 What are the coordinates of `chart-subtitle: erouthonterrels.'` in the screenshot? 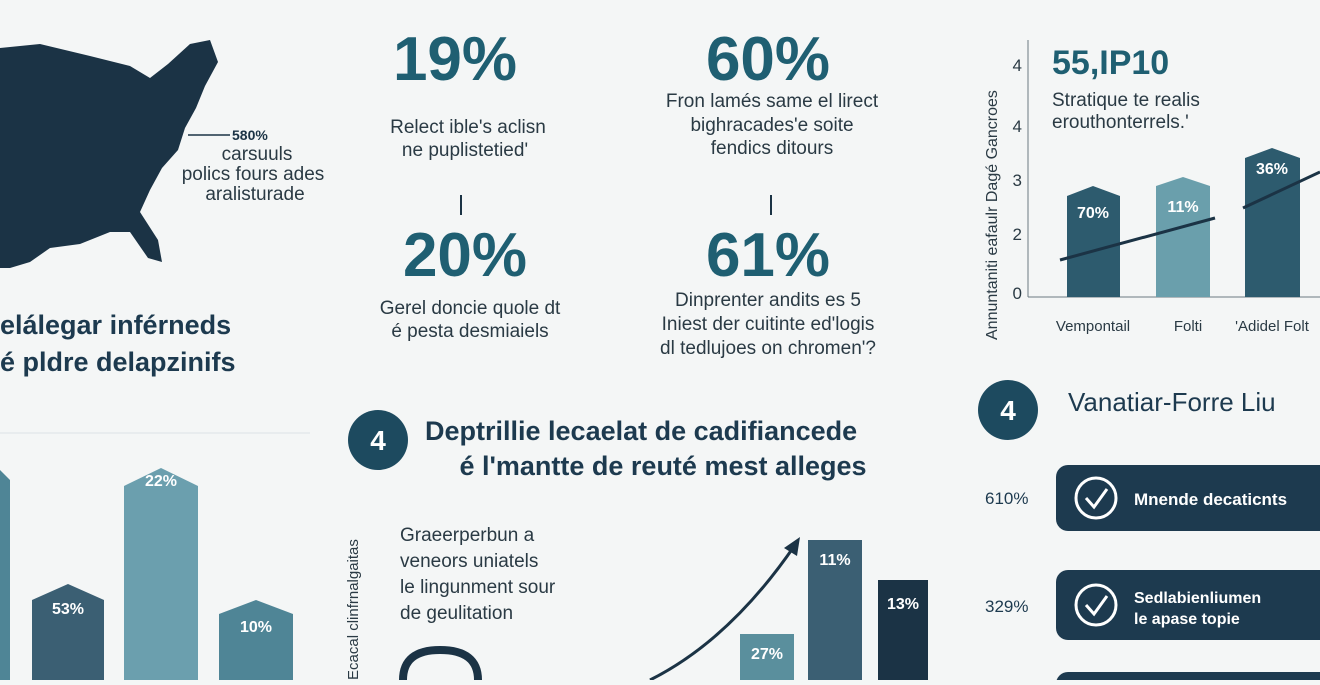 It's located at (1120, 122).